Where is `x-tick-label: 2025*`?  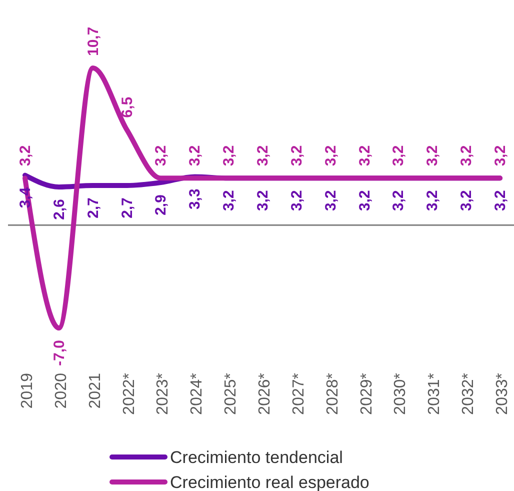 x-tick-label: 2025* is located at coordinates (231, 394).